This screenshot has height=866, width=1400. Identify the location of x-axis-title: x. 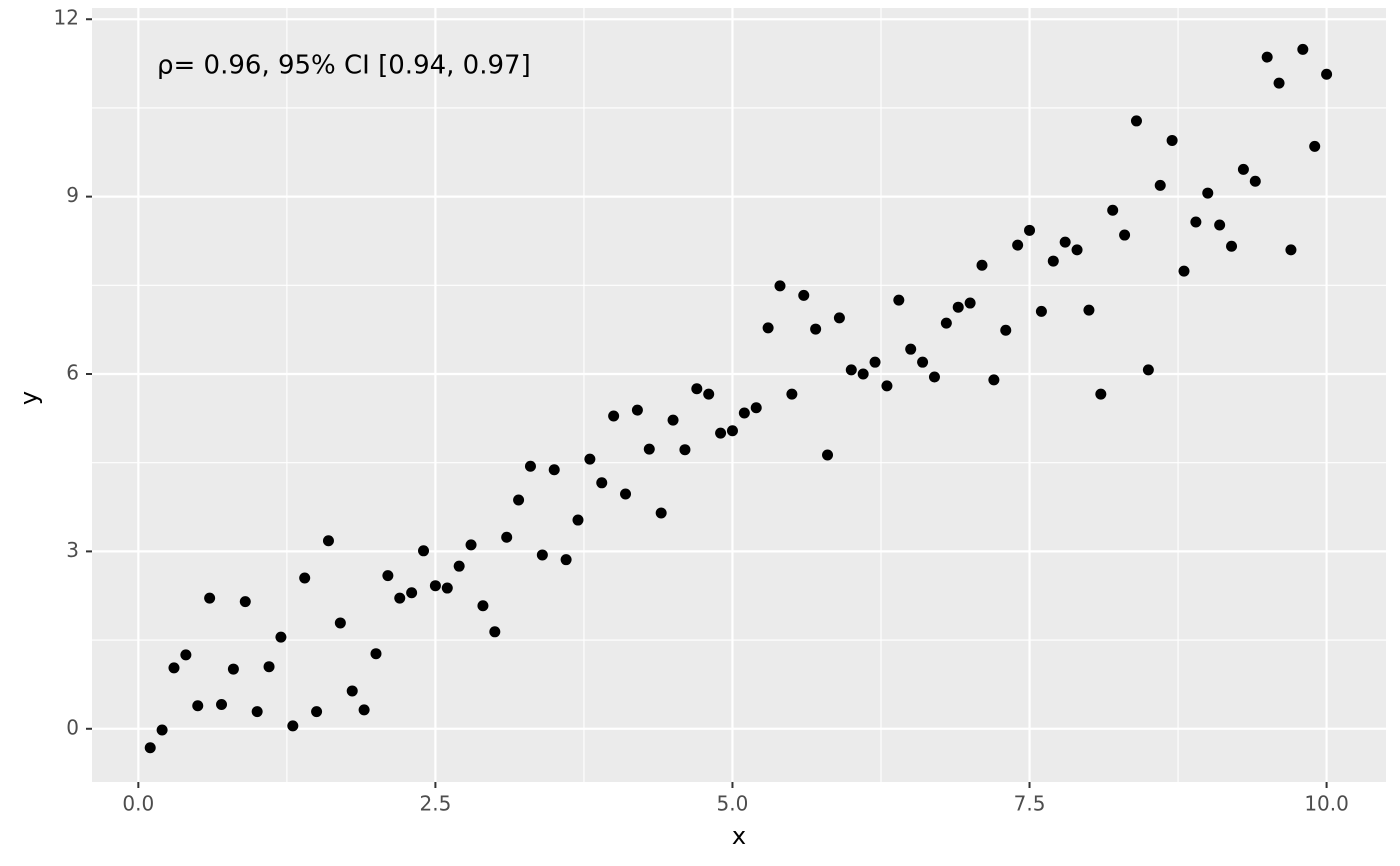
(739, 836).